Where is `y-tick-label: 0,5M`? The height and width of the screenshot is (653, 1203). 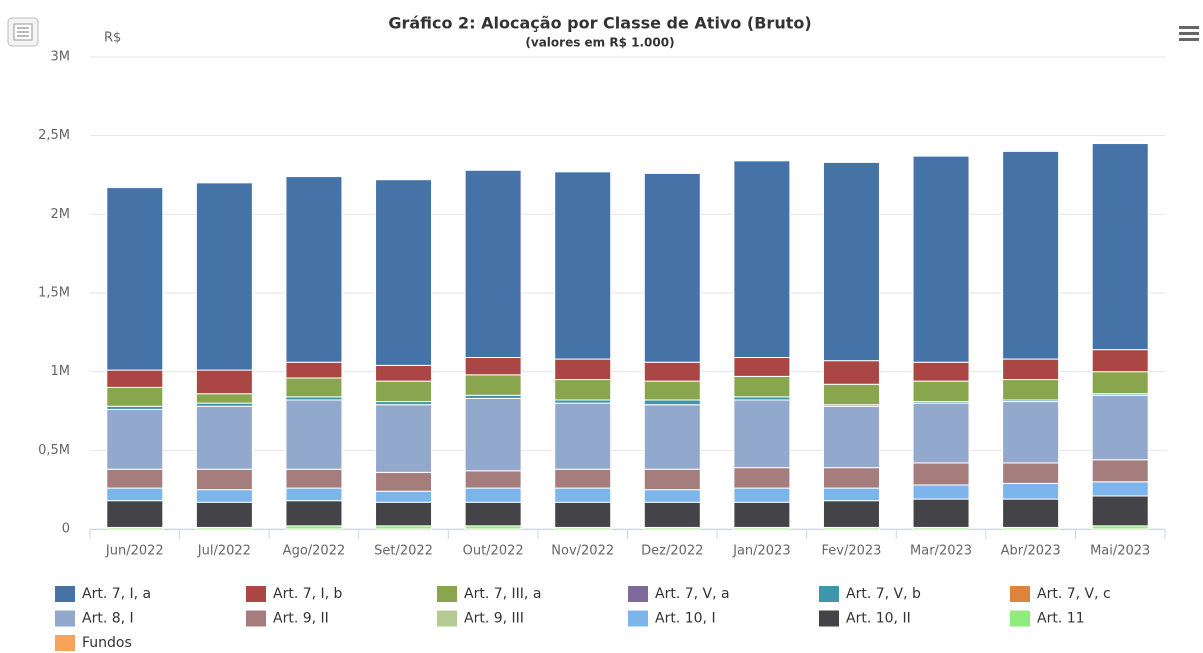 y-tick-label: 0,5M is located at coordinates (54, 450).